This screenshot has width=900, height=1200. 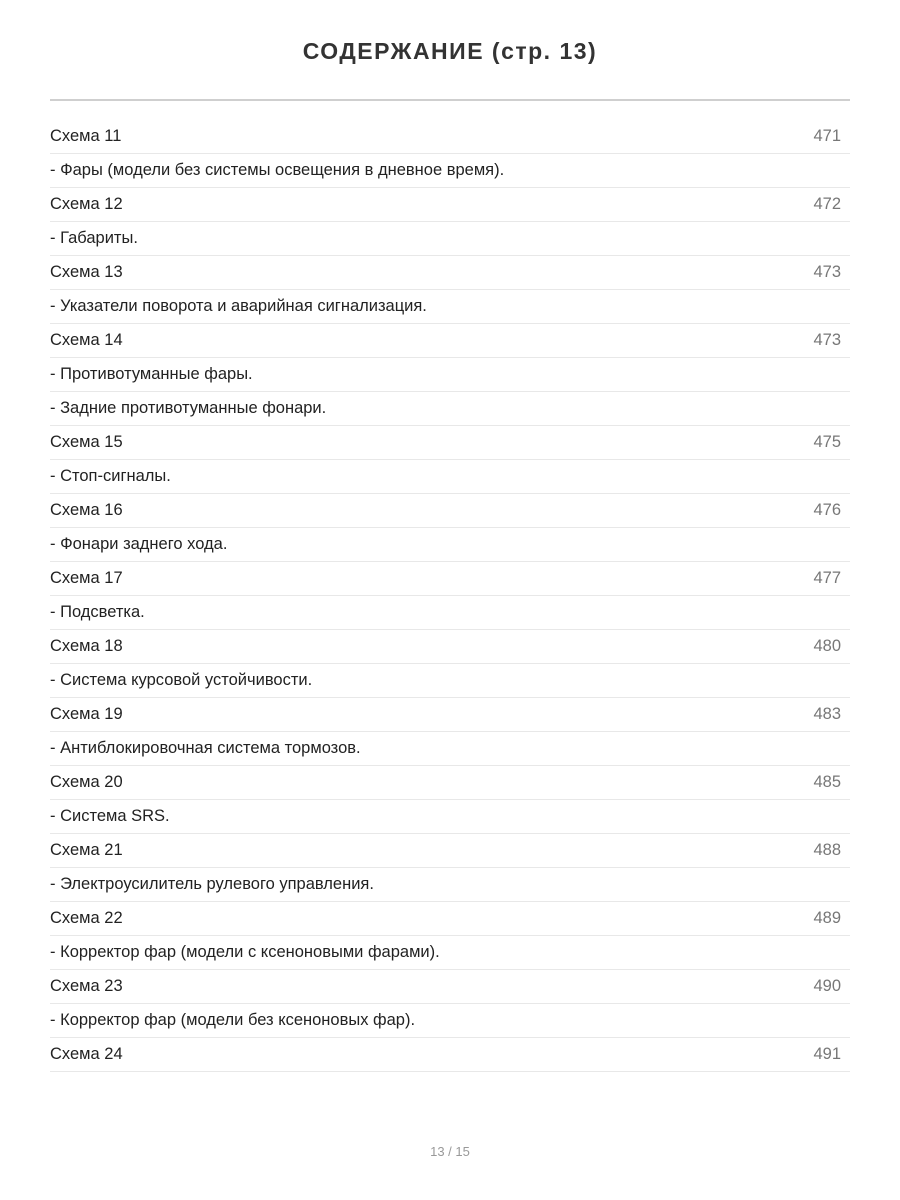 I want to click on toc-entry: - Фонари заднего хода., so click(x=450, y=545).